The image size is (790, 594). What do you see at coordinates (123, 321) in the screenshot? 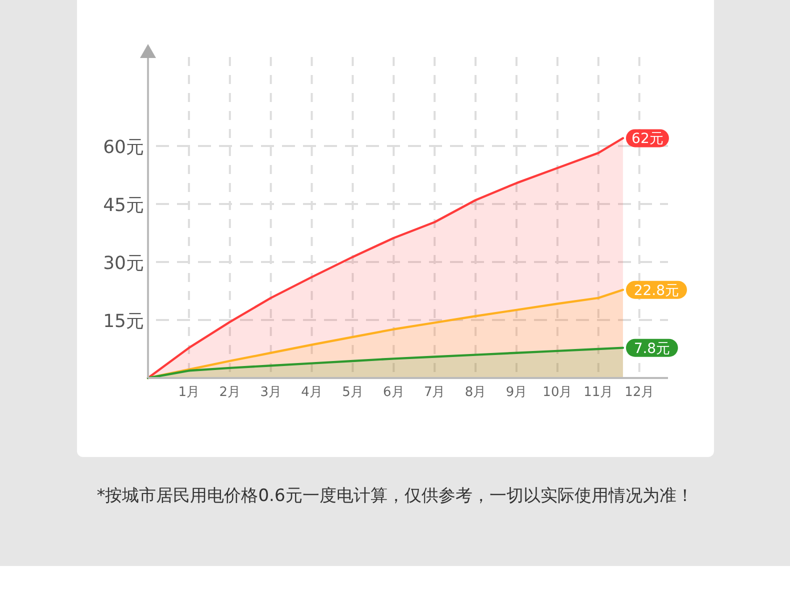
I see `y-tick-label: 15元` at bounding box center [123, 321].